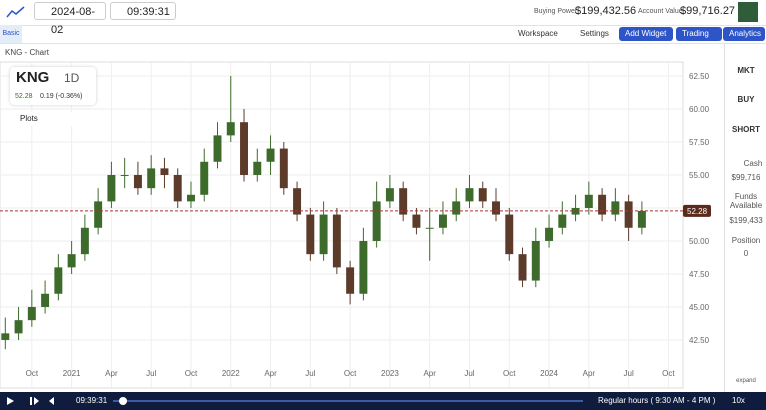 The image size is (766, 410). What do you see at coordinates (231, 373) in the screenshot?
I see `x-tick-label: 2022` at bounding box center [231, 373].